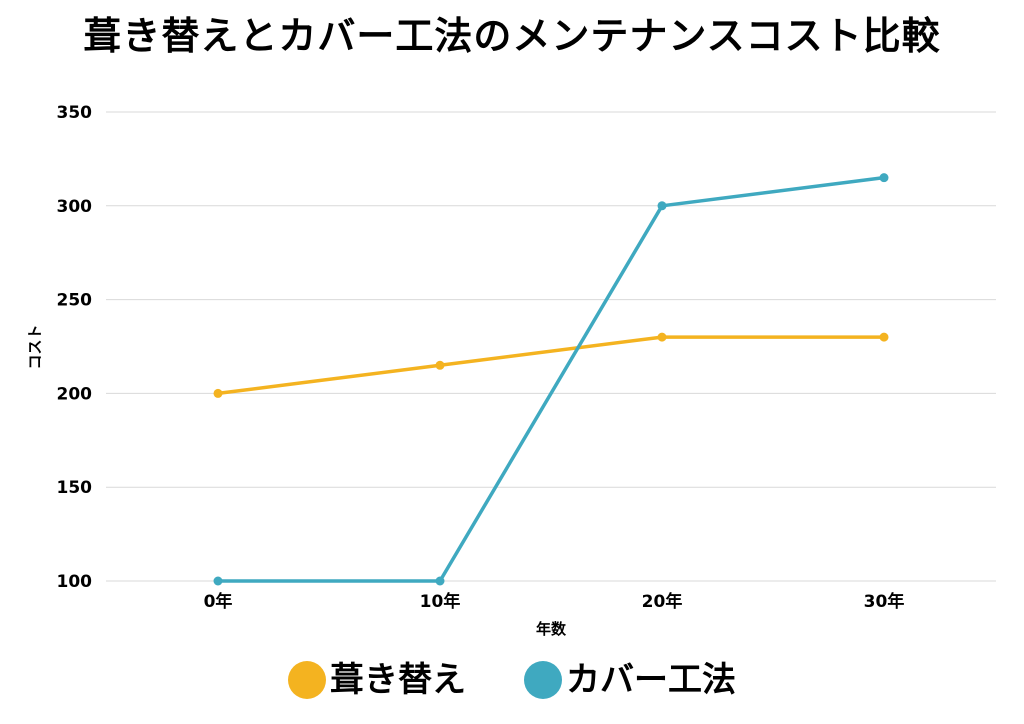 The image size is (1024, 724). Describe the element at coordinates (651, 680) in the screenshot. I see `legend-label-series-2: カバー工法` at that location.